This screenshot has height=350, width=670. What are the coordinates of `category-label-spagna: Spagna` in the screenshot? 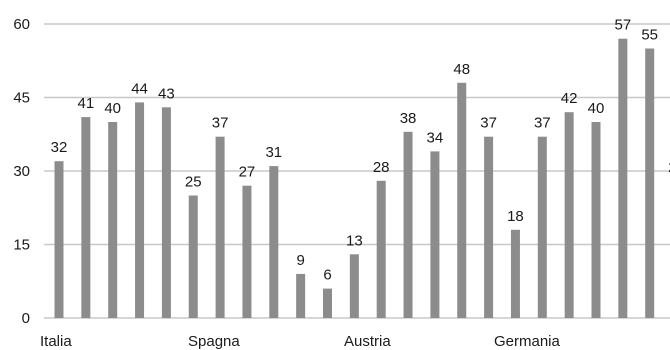 It's located at (214, 341).